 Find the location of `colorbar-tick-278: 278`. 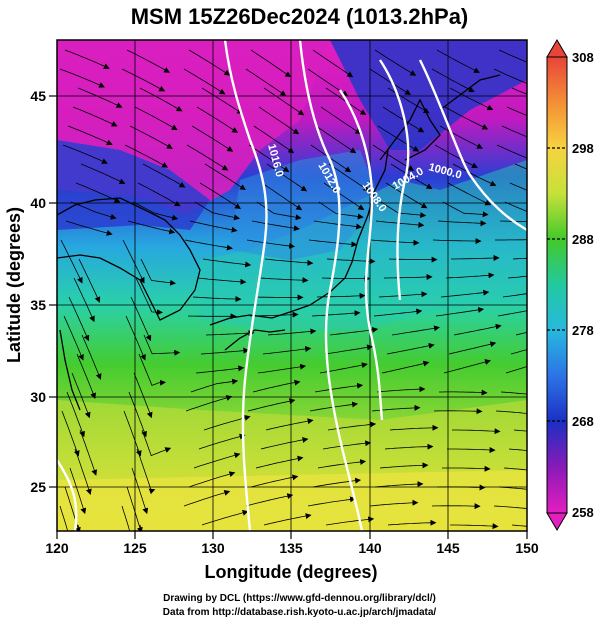

colorbar-tick-278: 278 is located at coordinates (583, 330).